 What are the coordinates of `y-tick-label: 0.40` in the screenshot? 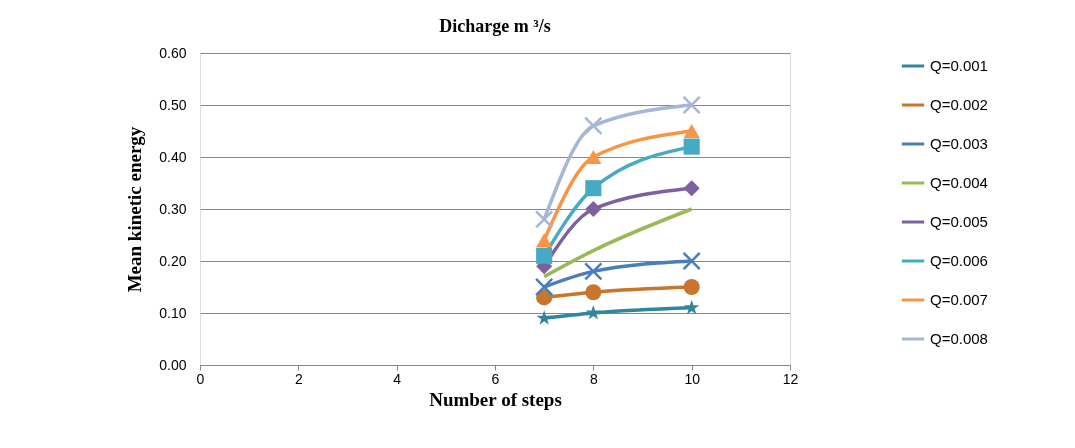 It's located at (173, 156).